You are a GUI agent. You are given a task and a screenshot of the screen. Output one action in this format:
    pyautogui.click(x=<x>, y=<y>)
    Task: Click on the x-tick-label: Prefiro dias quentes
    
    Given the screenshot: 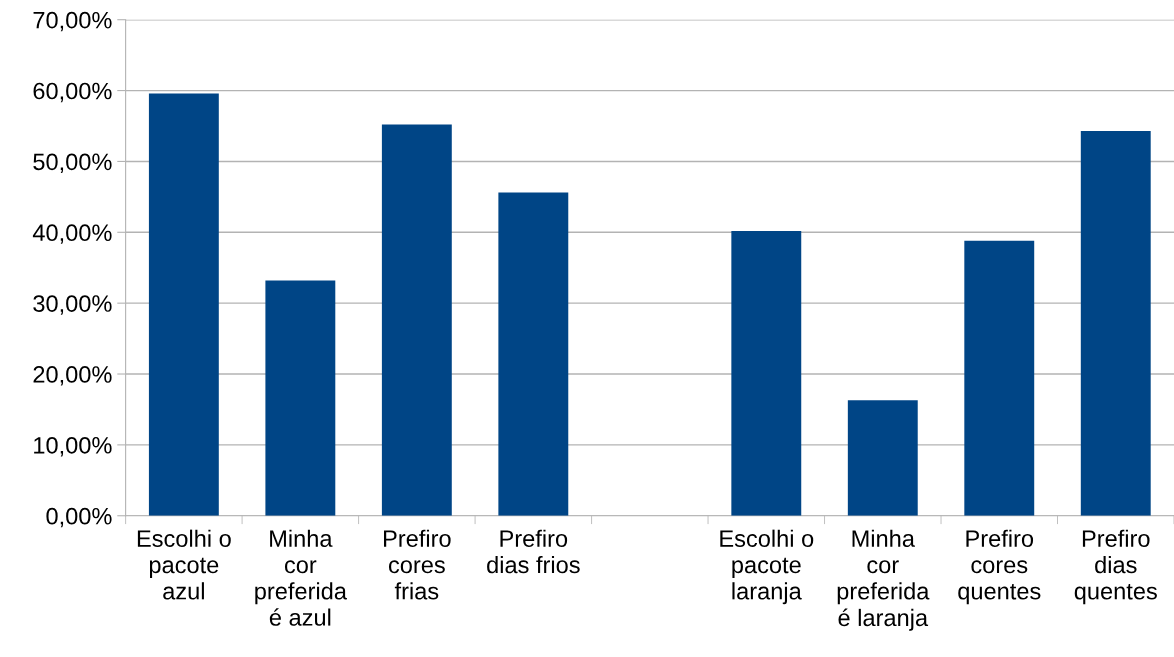 What is the action you would take?
    pyautogui.click(x=1115, y=567)
    